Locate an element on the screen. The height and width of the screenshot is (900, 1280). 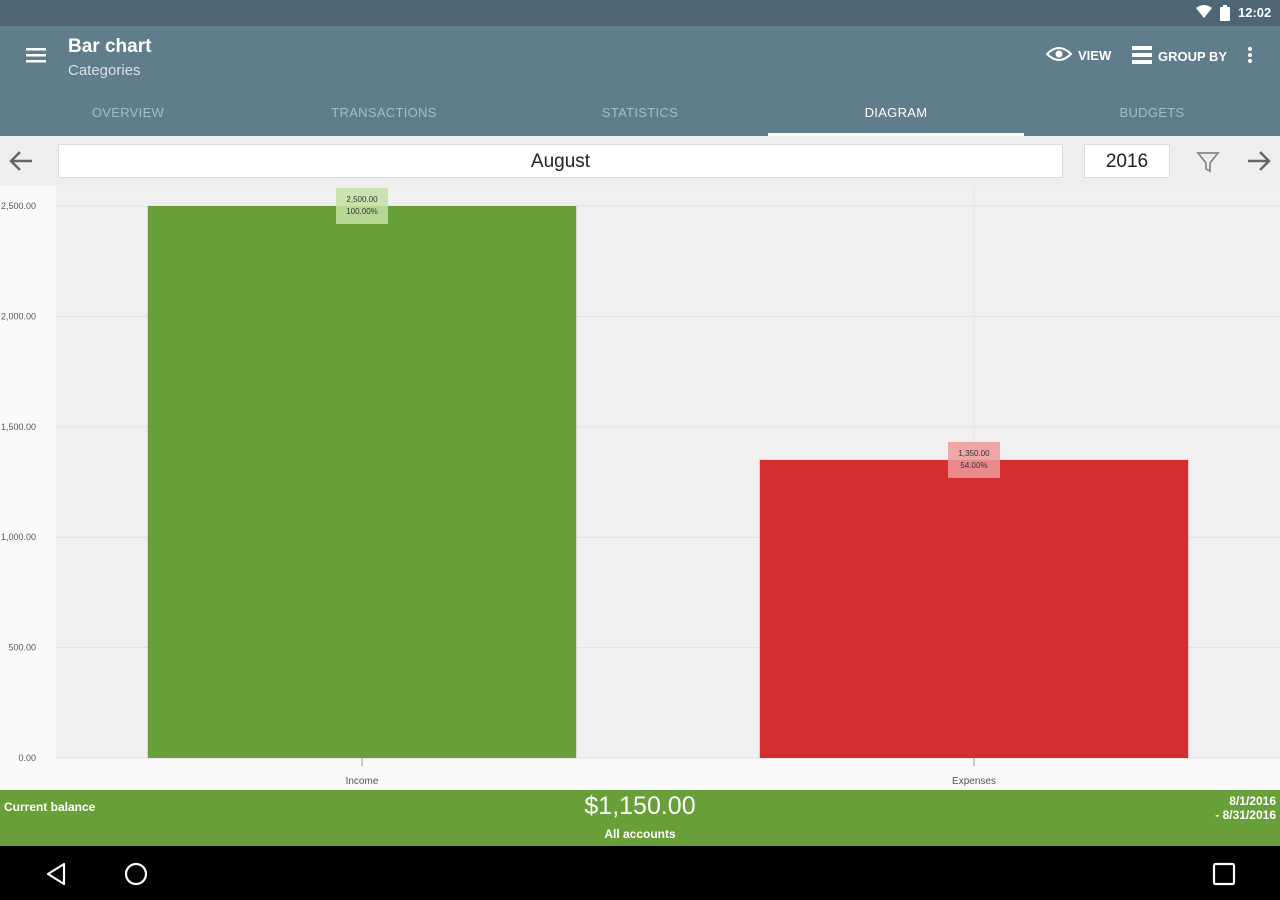
view-button: VIEW is located at coordinates (1078, 55).